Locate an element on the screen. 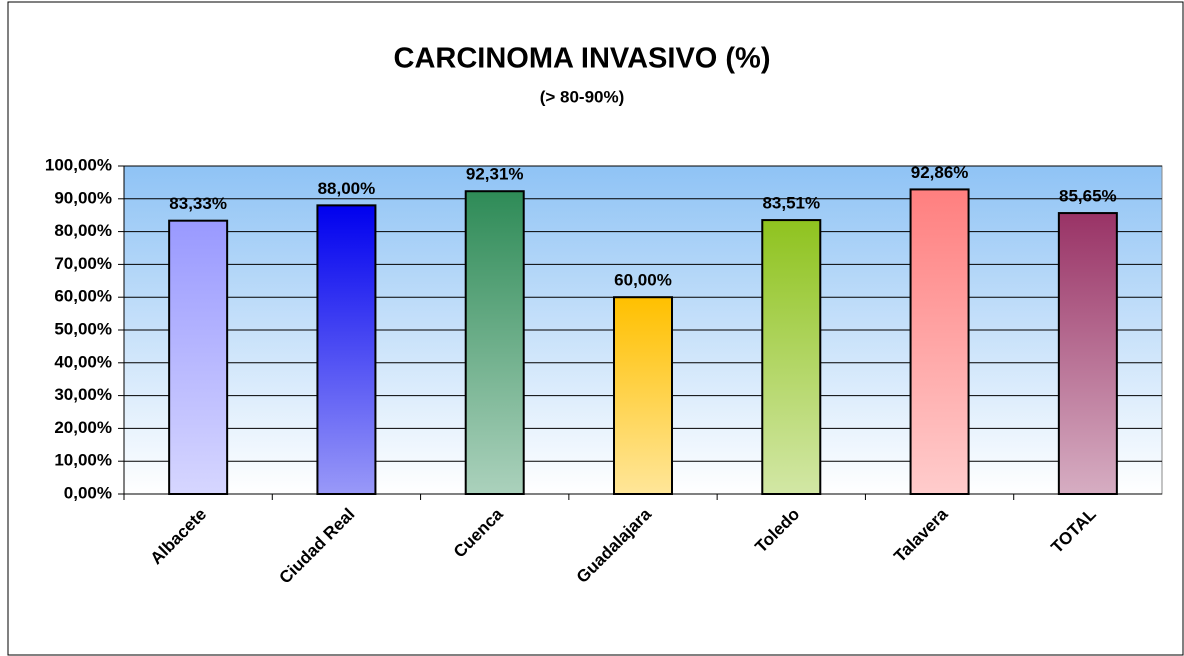 The height and width of the screenshot is (656, 1184). y-tick-label: 90,00% is located at coordinates (83, 197).